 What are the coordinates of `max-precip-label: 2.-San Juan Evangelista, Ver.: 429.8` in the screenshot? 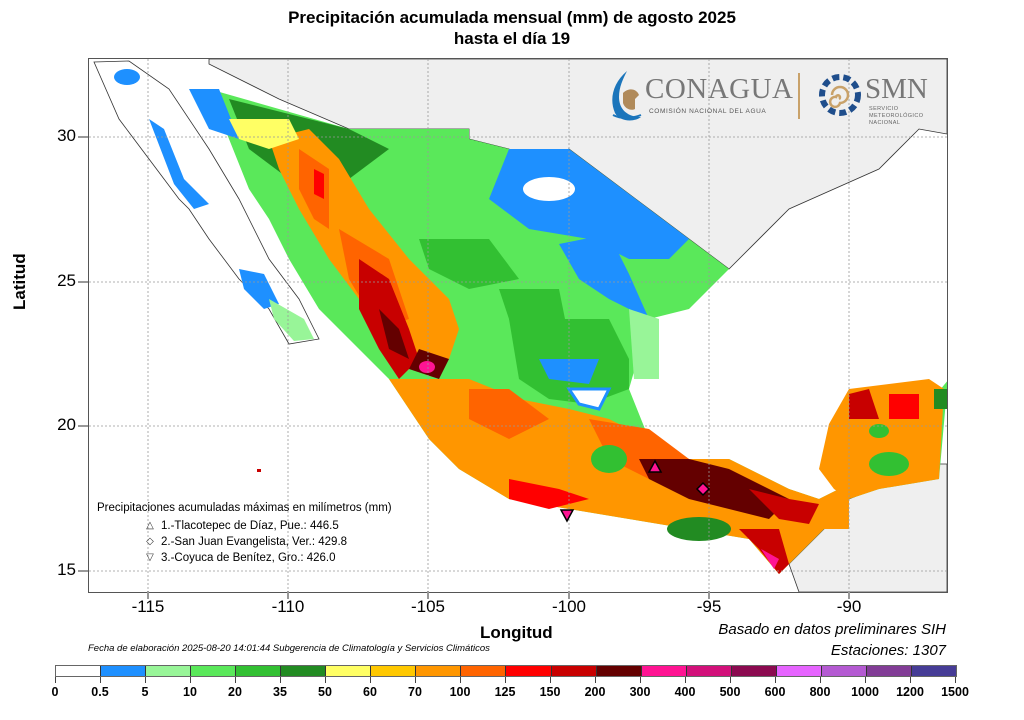 It's located at (254, 542).